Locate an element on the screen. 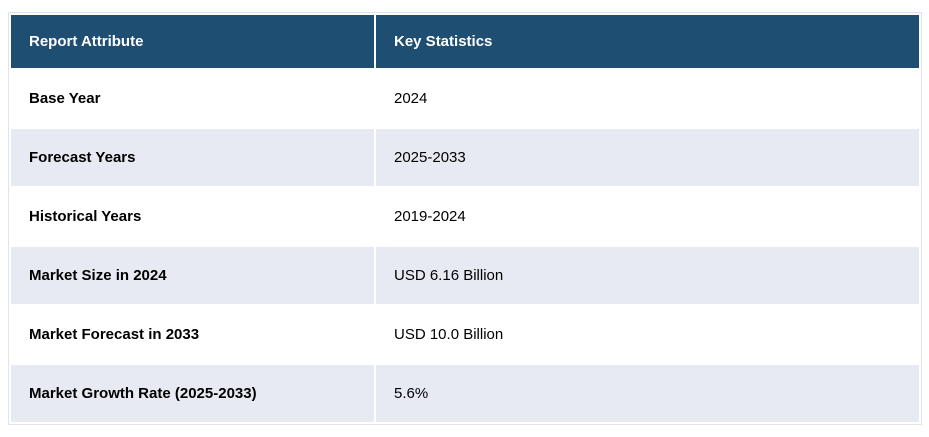 This screenshot has height=437, width=929. key-statistic-cell: 2024 is located at coordinates (647, 98).